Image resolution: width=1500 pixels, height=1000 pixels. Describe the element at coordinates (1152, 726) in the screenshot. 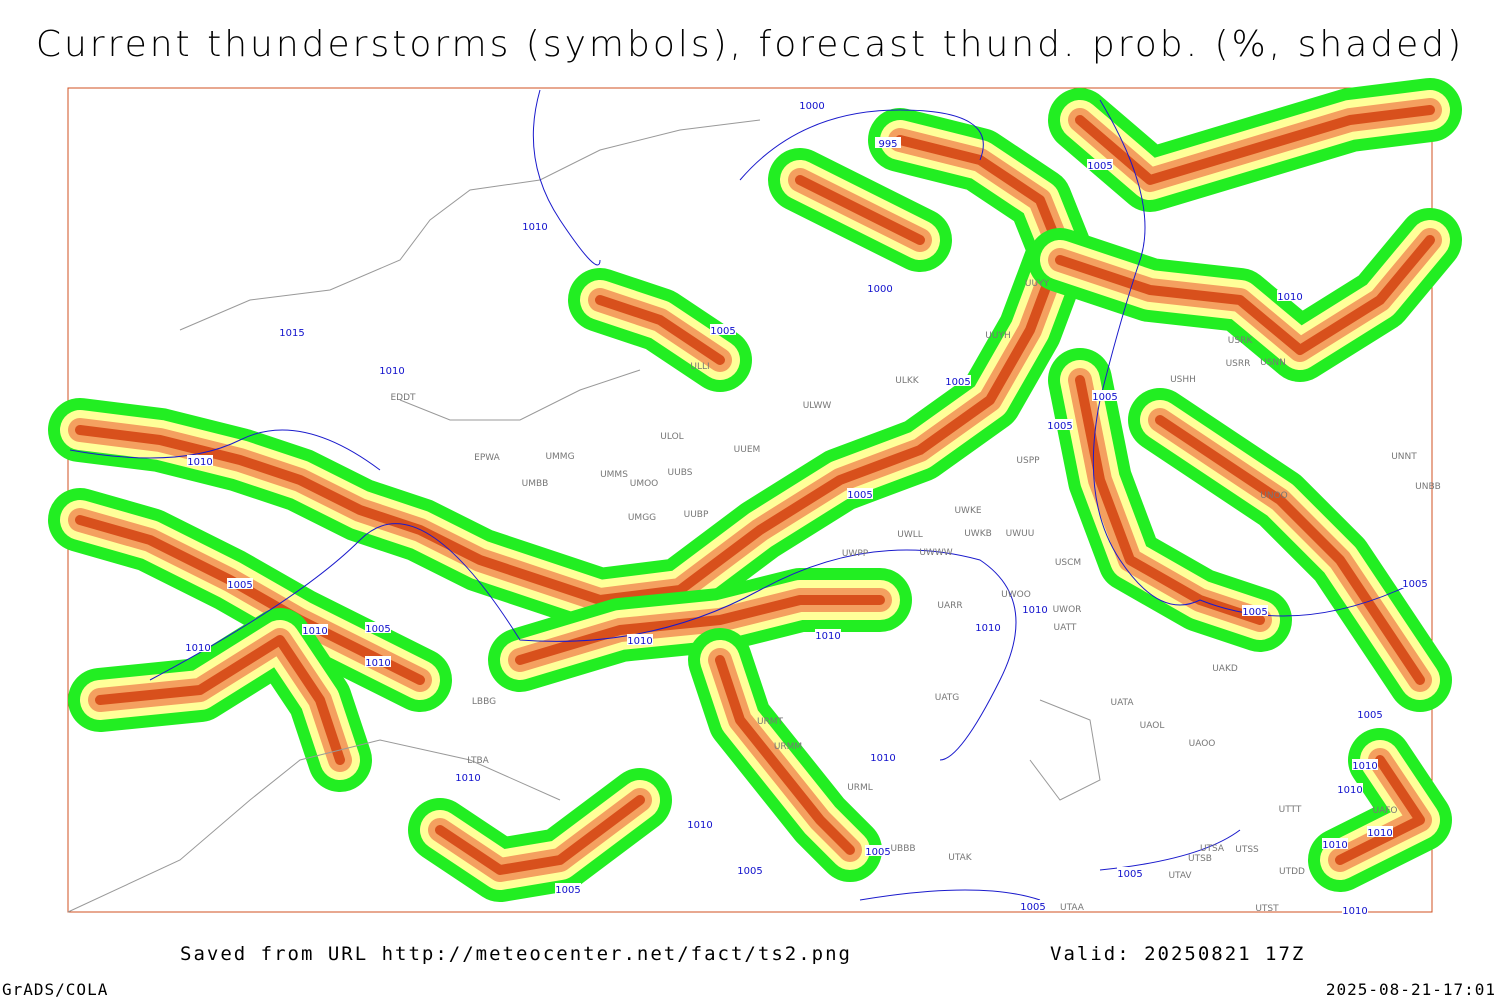

I see `station-code: UAOL` at that location.